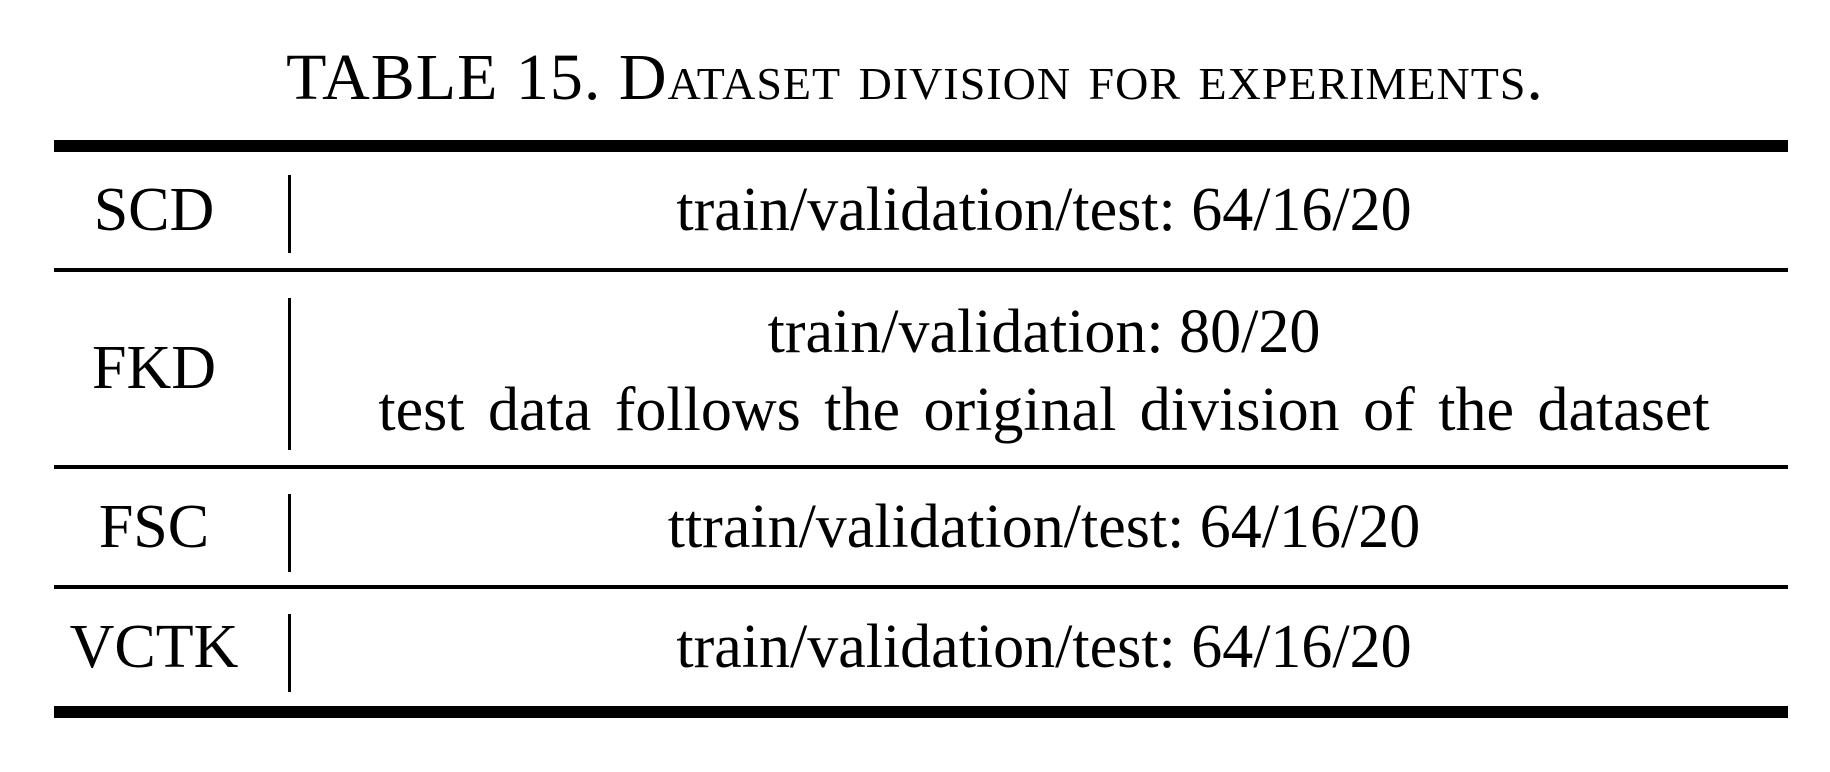 This screenshot has width=1830, height=772. Describe the element at coordinates (921, 712) in the screenshot. I see `bottom-rule` at that location.